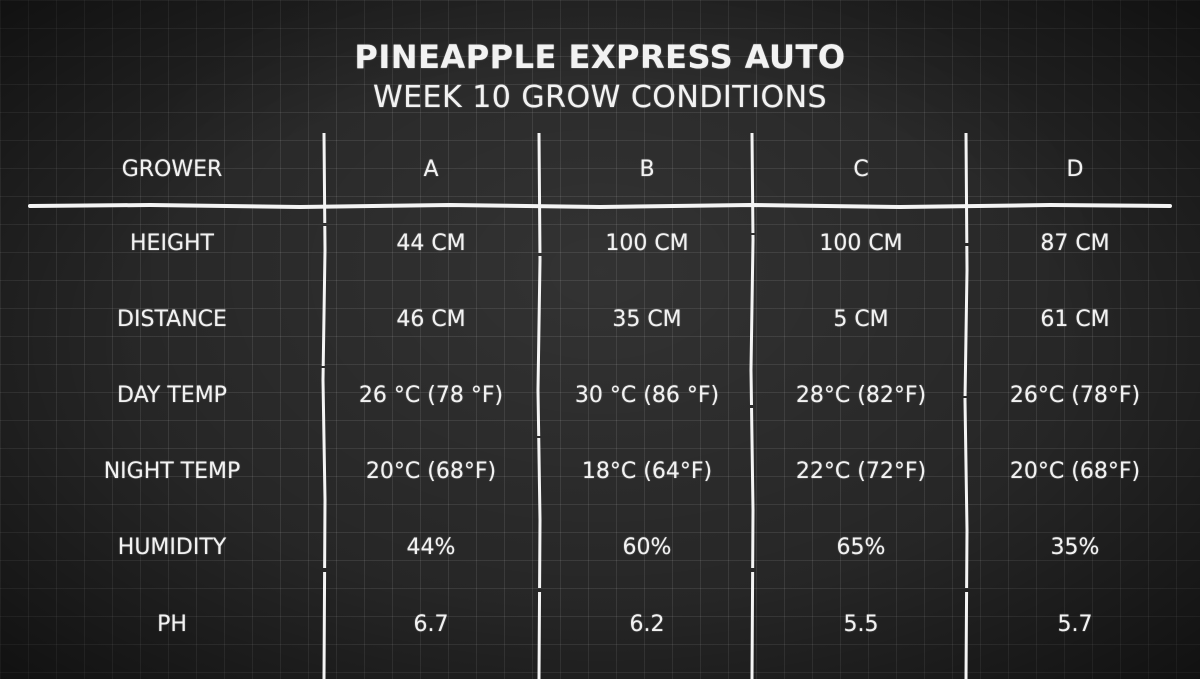  Describe the element at coordinates (172, 395) in the screenshot. I see `row-label-day-temp: DAY TEMP` at that location.